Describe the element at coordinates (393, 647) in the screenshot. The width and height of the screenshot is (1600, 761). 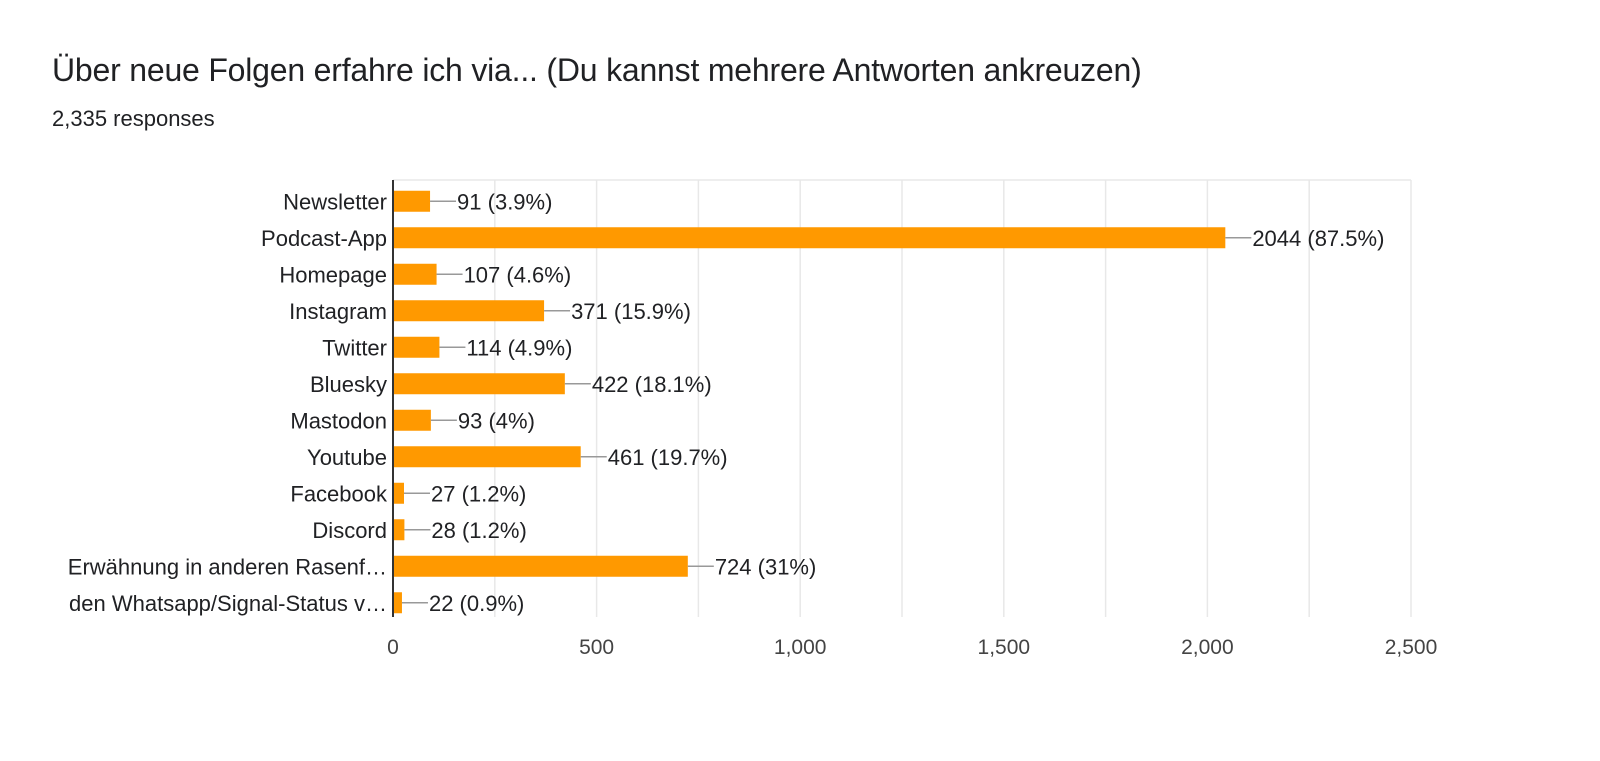
I see `x-tick-label: 0` at that location.